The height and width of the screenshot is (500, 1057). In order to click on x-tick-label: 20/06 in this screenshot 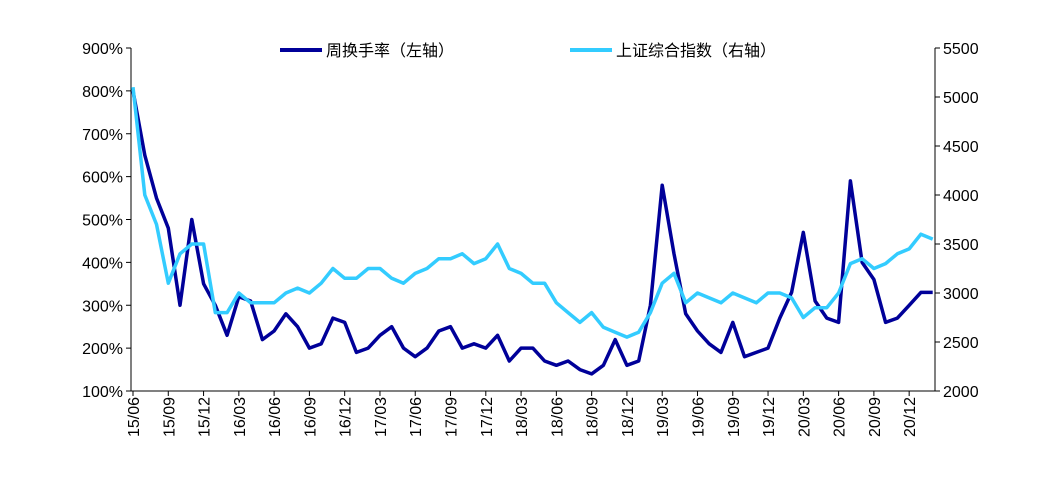, I will do `click(840, 417)`.